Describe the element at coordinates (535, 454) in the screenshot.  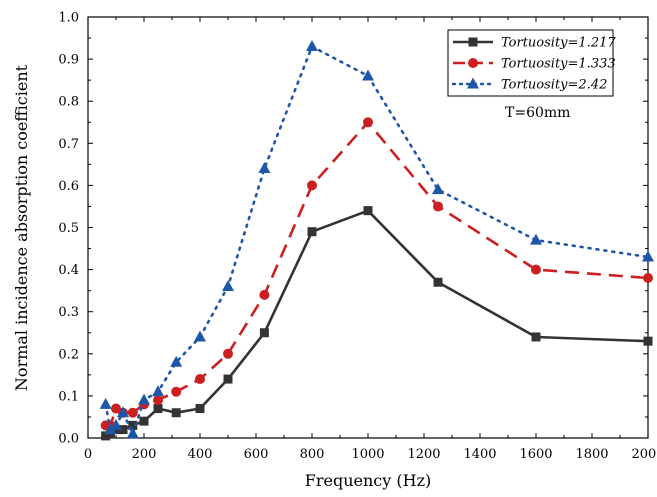
I see `x-tick-label: 1600` at that location.